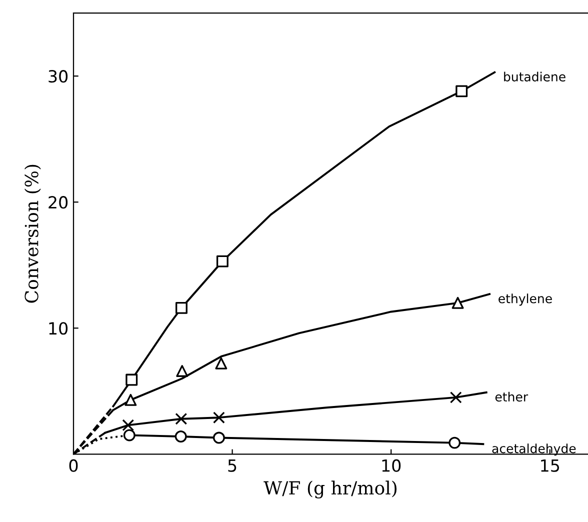 Image resolution: width=588 pixels, height=522 pixels. Describe the element at coordinates (511, 397) in the screenshot. I see `series-label: ether` at that location.